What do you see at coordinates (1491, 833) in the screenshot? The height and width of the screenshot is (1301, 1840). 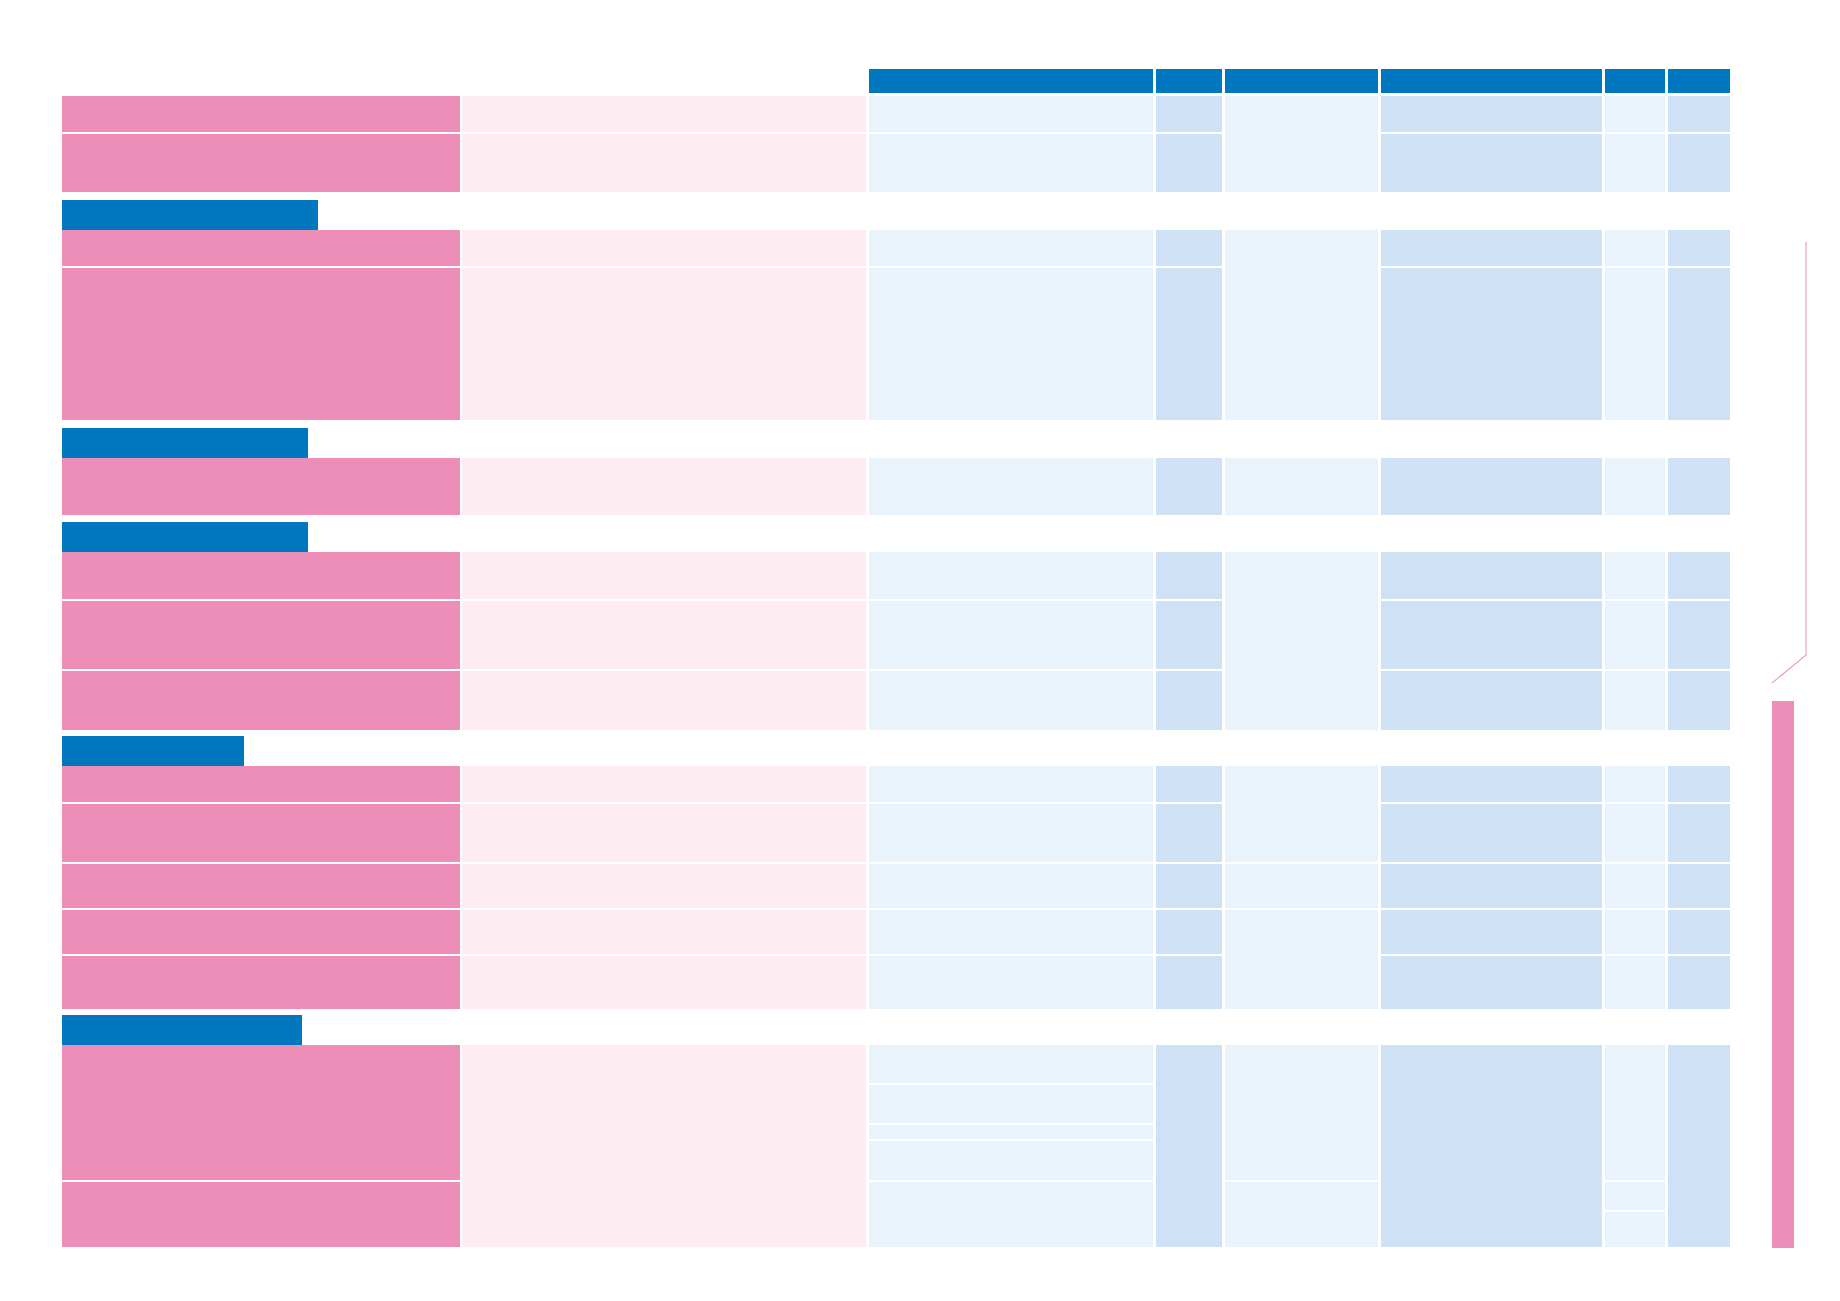 I see `s5-r2-c4` at bounding box center [1491, 833].